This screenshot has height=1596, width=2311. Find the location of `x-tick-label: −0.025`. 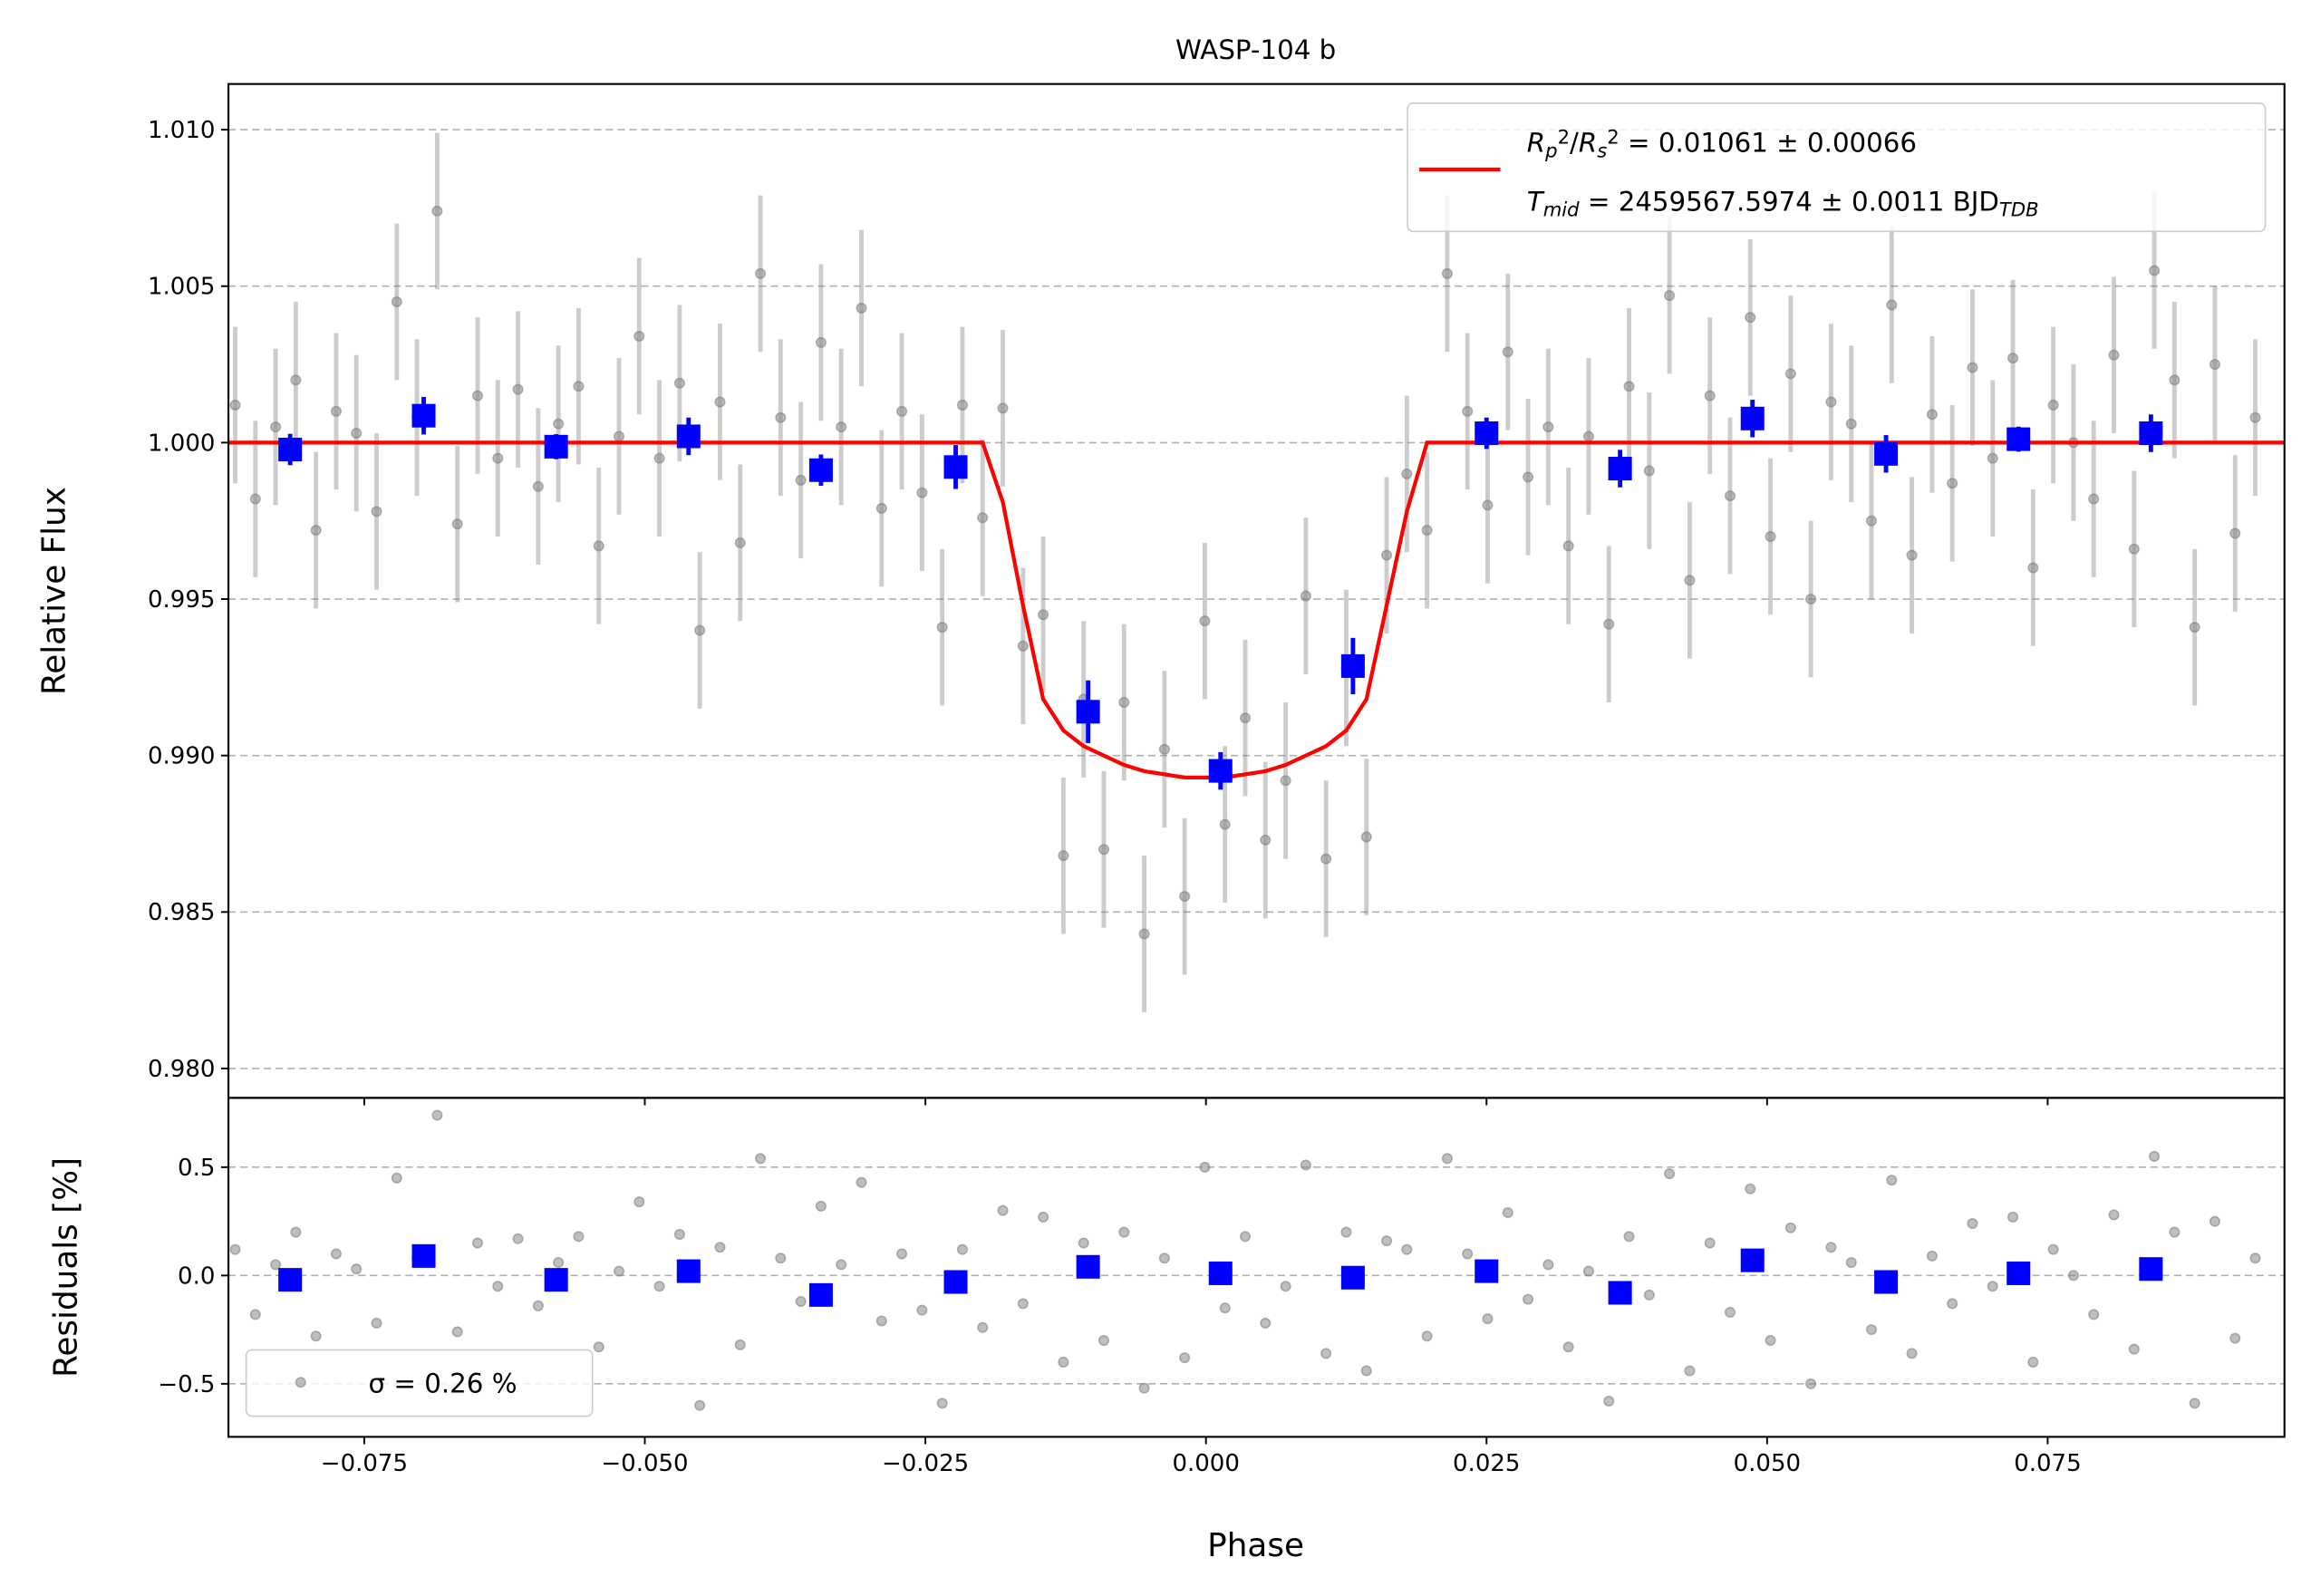

x-tick-label: −0.025 is located at coordinates (925, 1463).